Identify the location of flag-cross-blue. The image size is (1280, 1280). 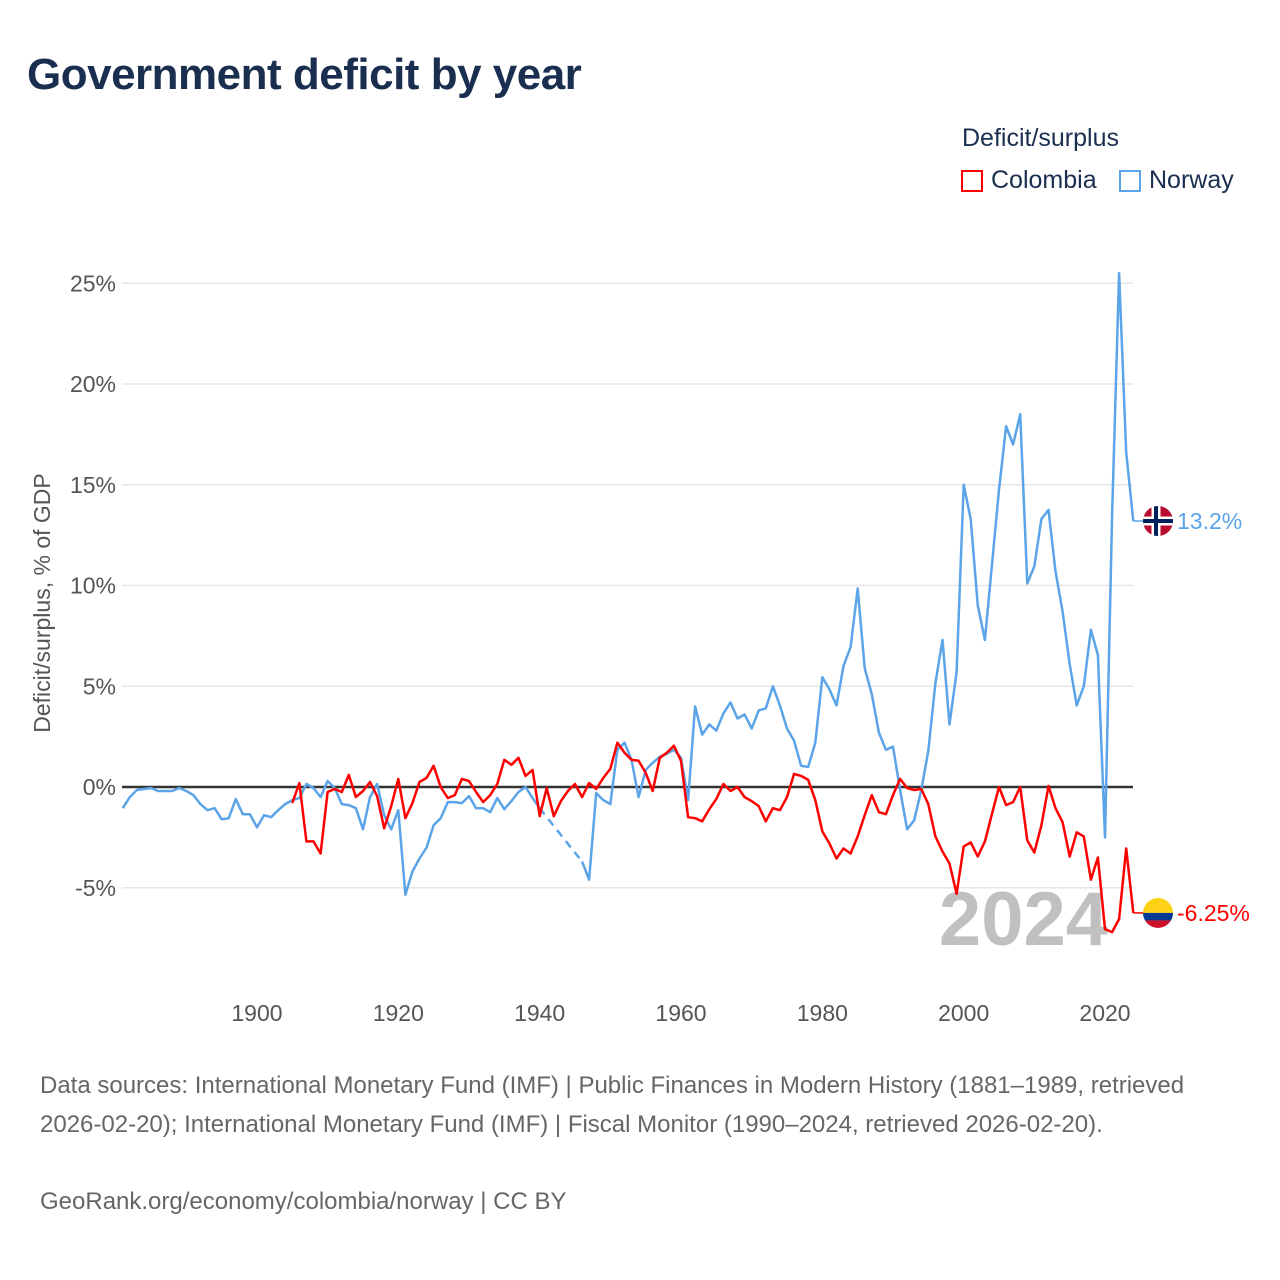
(1156, 521).